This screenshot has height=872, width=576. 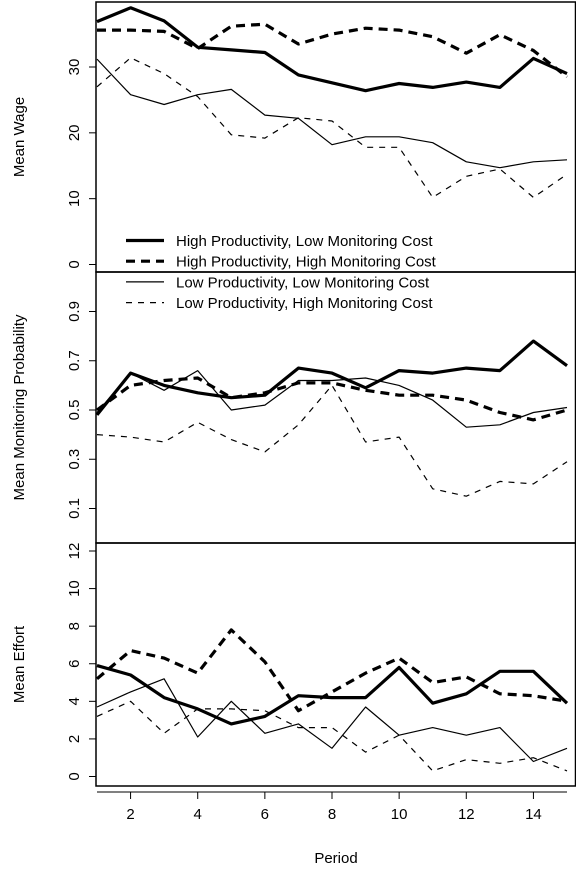 What do you see at coordinates (74, 360) in the screenshot?
I see `y-tick-label: 0.7` at bounding box center [74, 360].